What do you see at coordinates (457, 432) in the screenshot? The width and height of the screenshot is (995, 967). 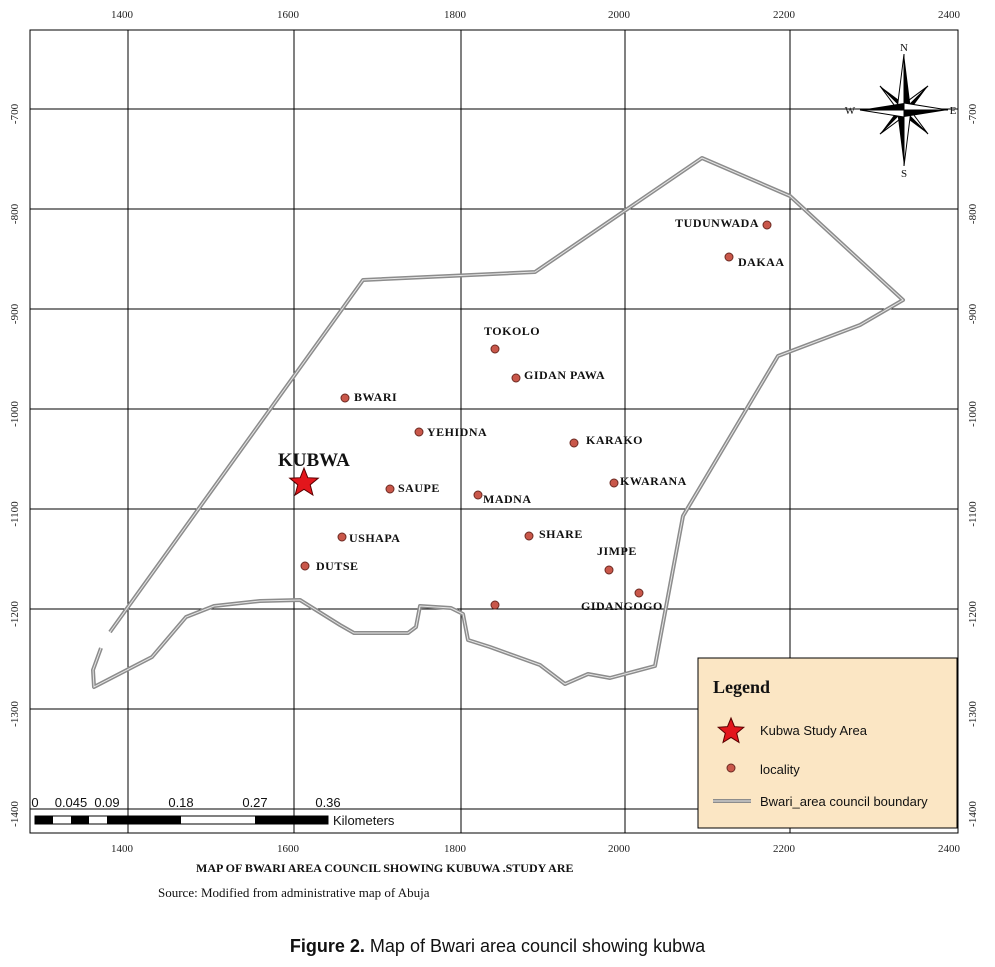 I see `locality-label: YEHIDNA` at bounding box center [457, 432].